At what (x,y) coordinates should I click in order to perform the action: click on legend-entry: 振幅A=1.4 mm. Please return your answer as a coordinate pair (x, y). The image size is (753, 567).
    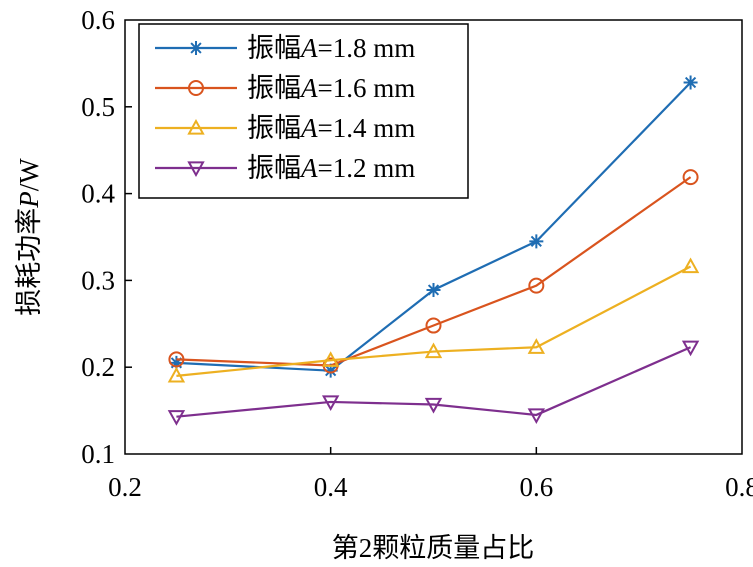
    Looking at the image, I should click on (285, 128).